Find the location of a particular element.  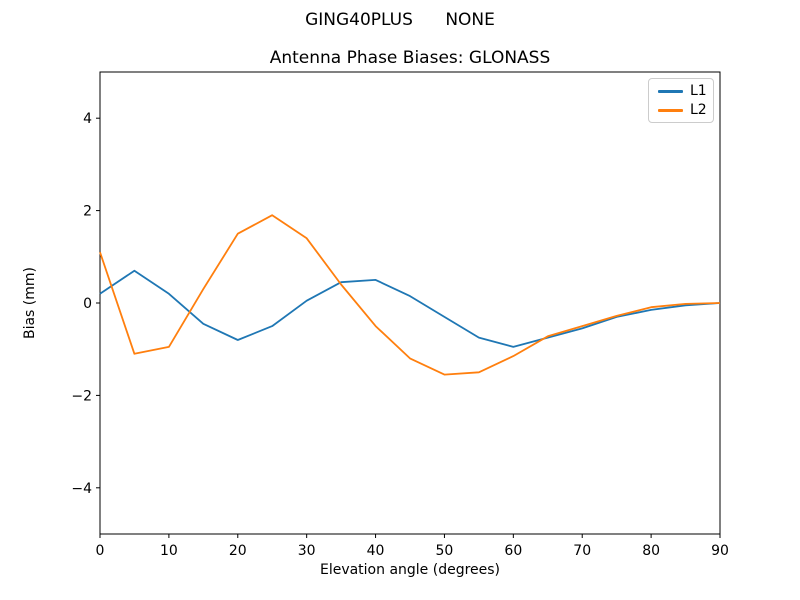

x-tick-label: 30 is located at coordinates (307, 551).